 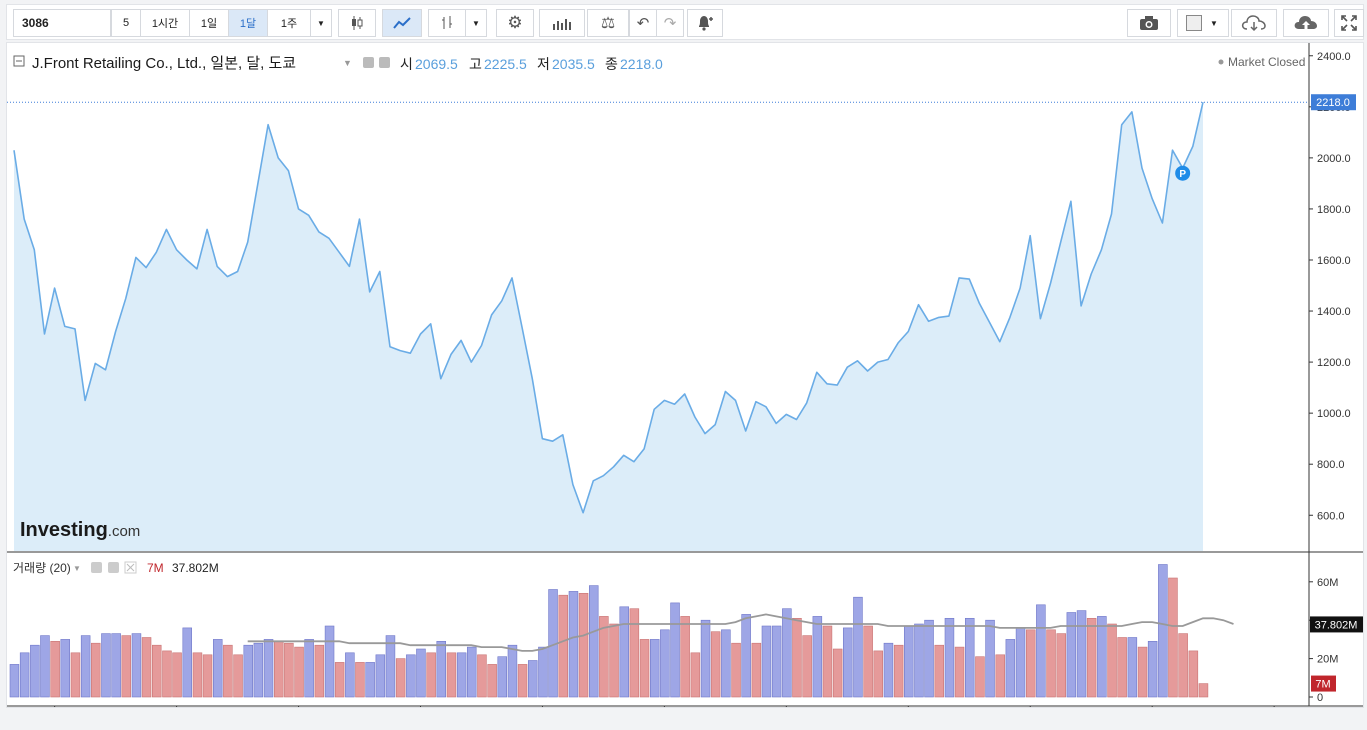 What do you see at coordinates (447, 23) in the screenshot?
I see `bar-chart-button` at bounding box center [447, 23].